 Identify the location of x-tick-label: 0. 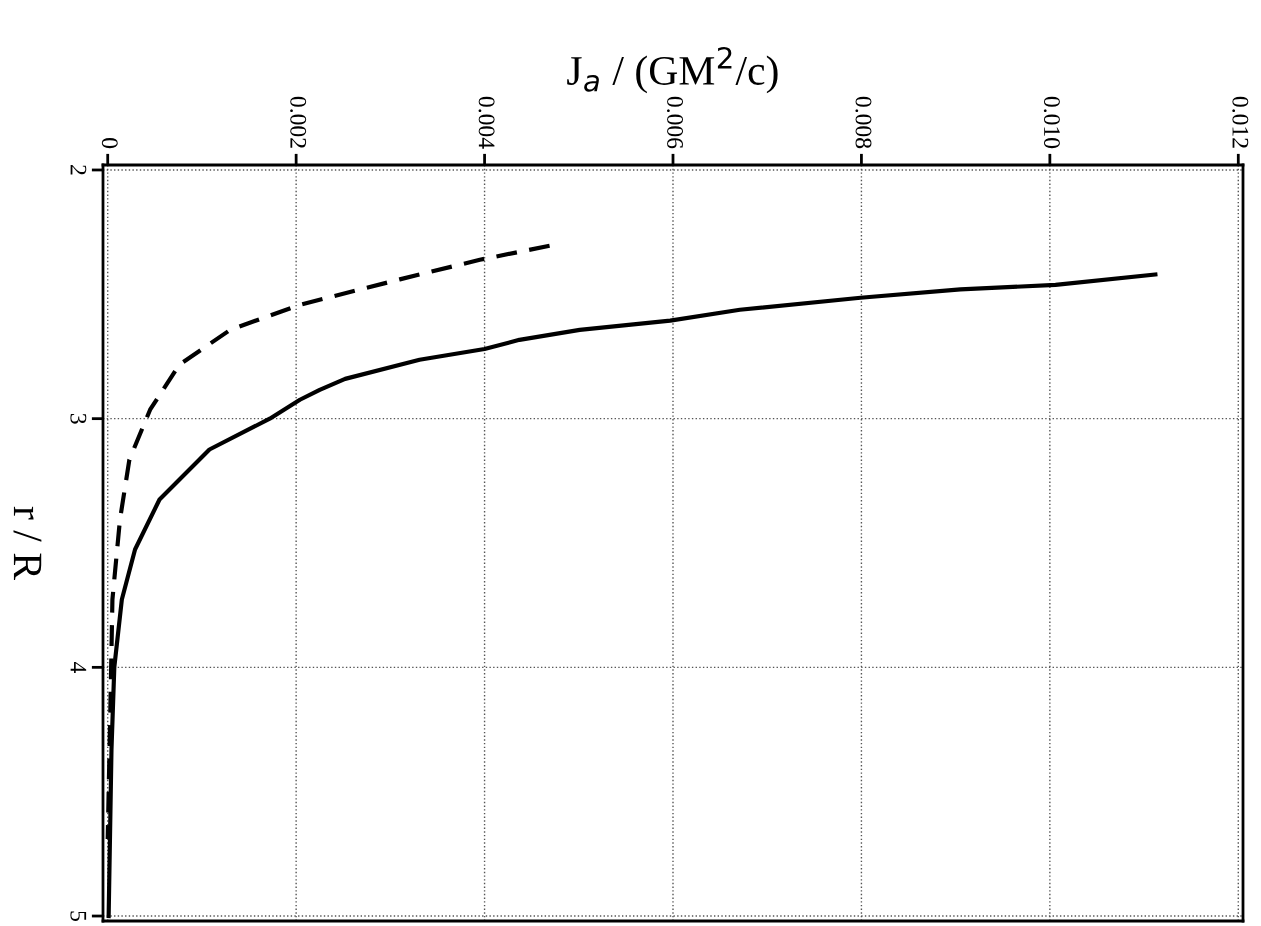
(109, 143).